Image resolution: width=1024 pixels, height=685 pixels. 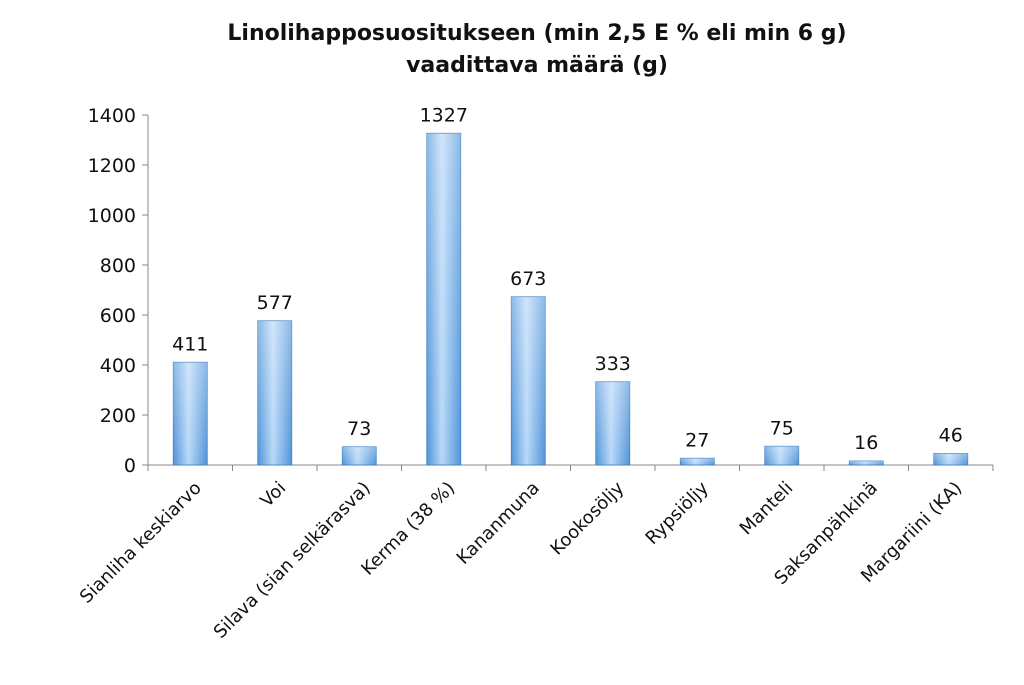 What do you see at coordinates (118, 366) in the screenshot?
I see `y-tick-label: 400` at bounding box center [118, 366].